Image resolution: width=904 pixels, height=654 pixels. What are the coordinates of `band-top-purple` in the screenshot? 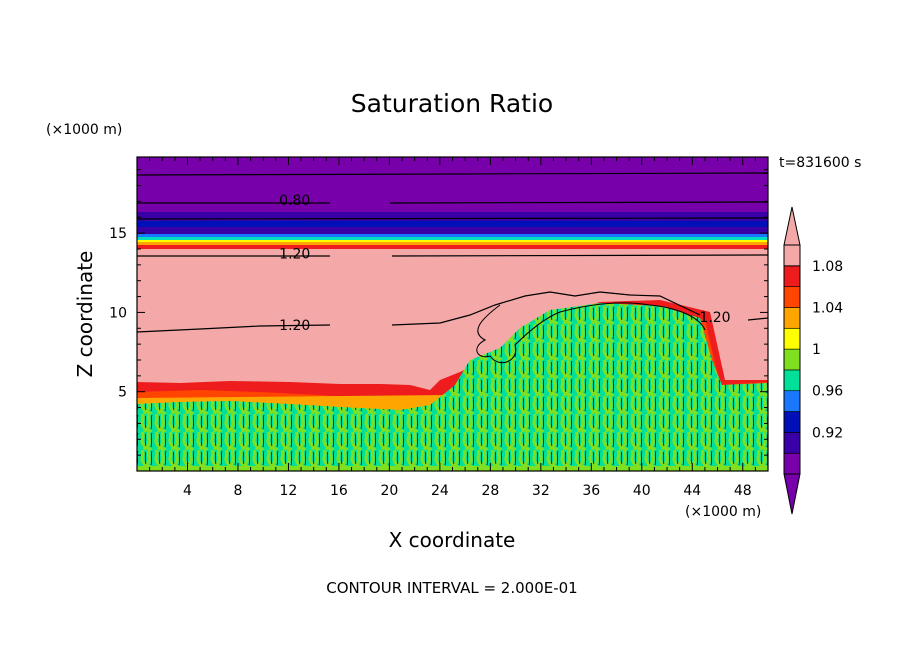 It's located at (452, 187).